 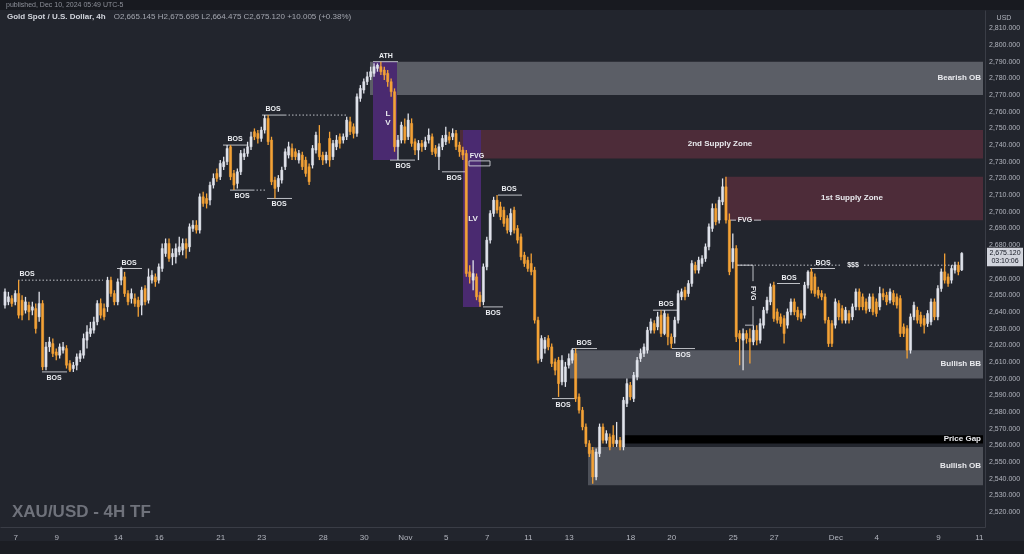 I want to click on x-tick-label: 21, so click(x=221, y=537).